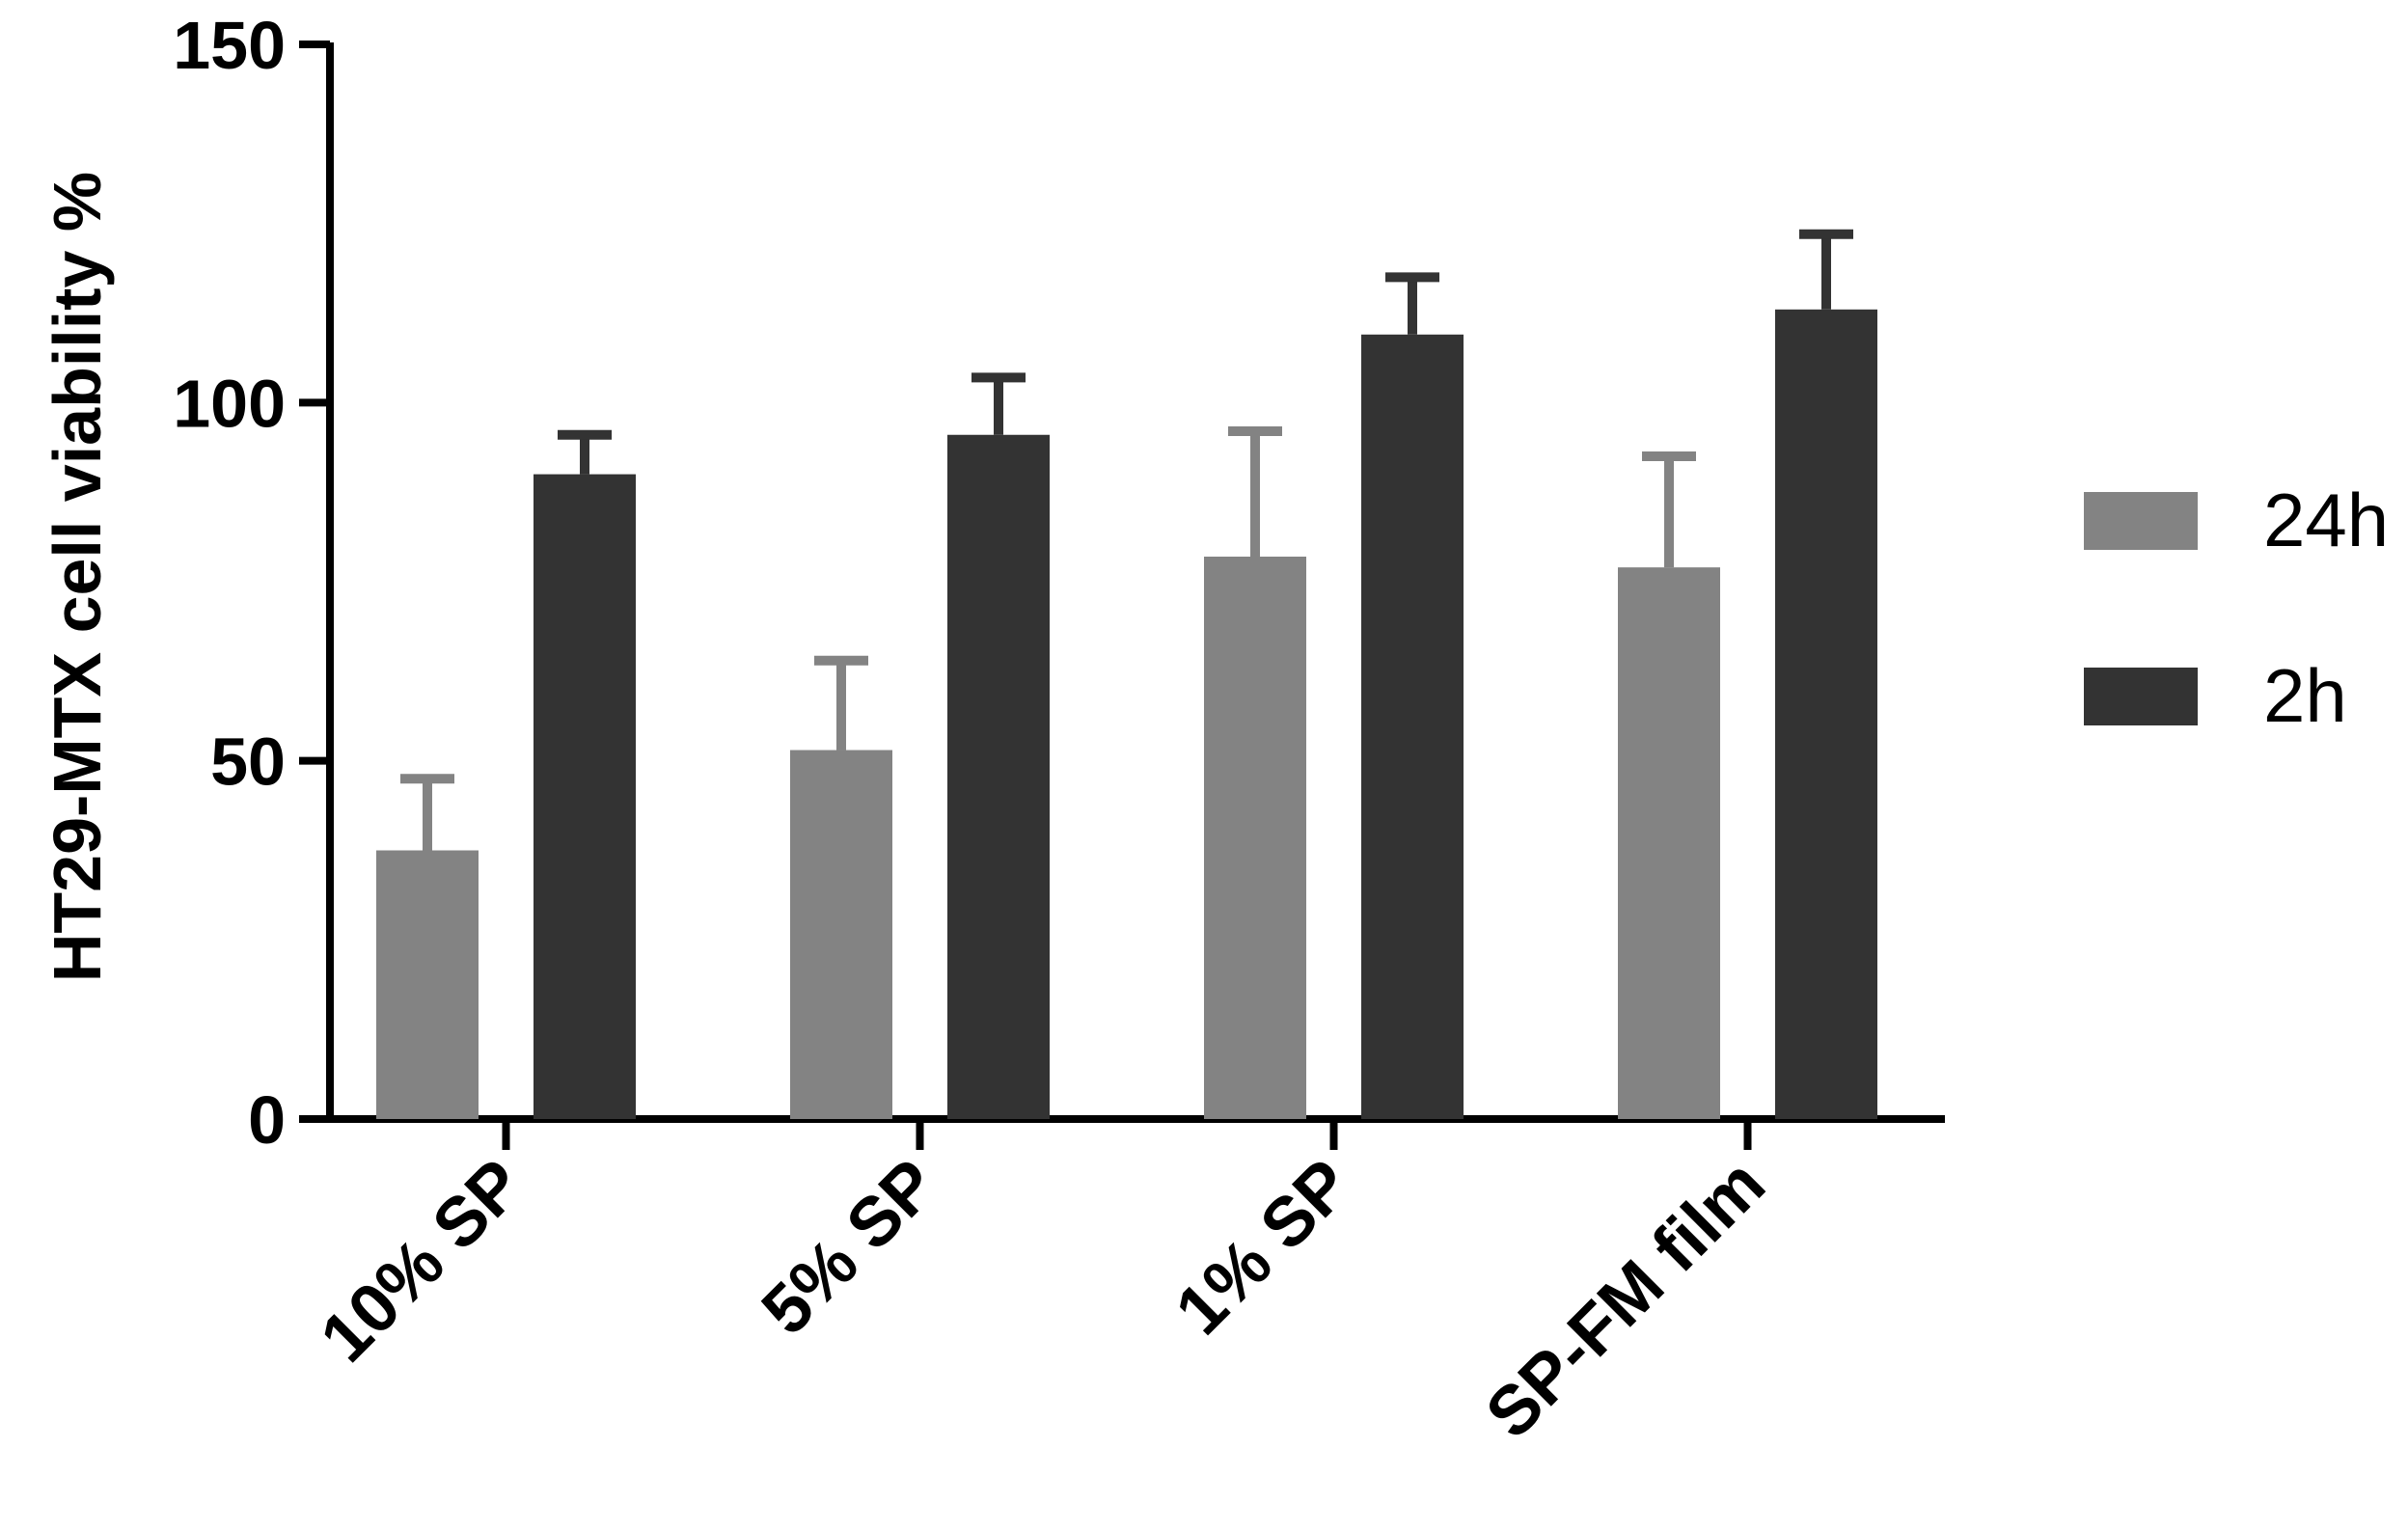 The width and height of the screenshot is (2408, 1530). I want to click on bar-24h-10% SP, so click(427, 985).